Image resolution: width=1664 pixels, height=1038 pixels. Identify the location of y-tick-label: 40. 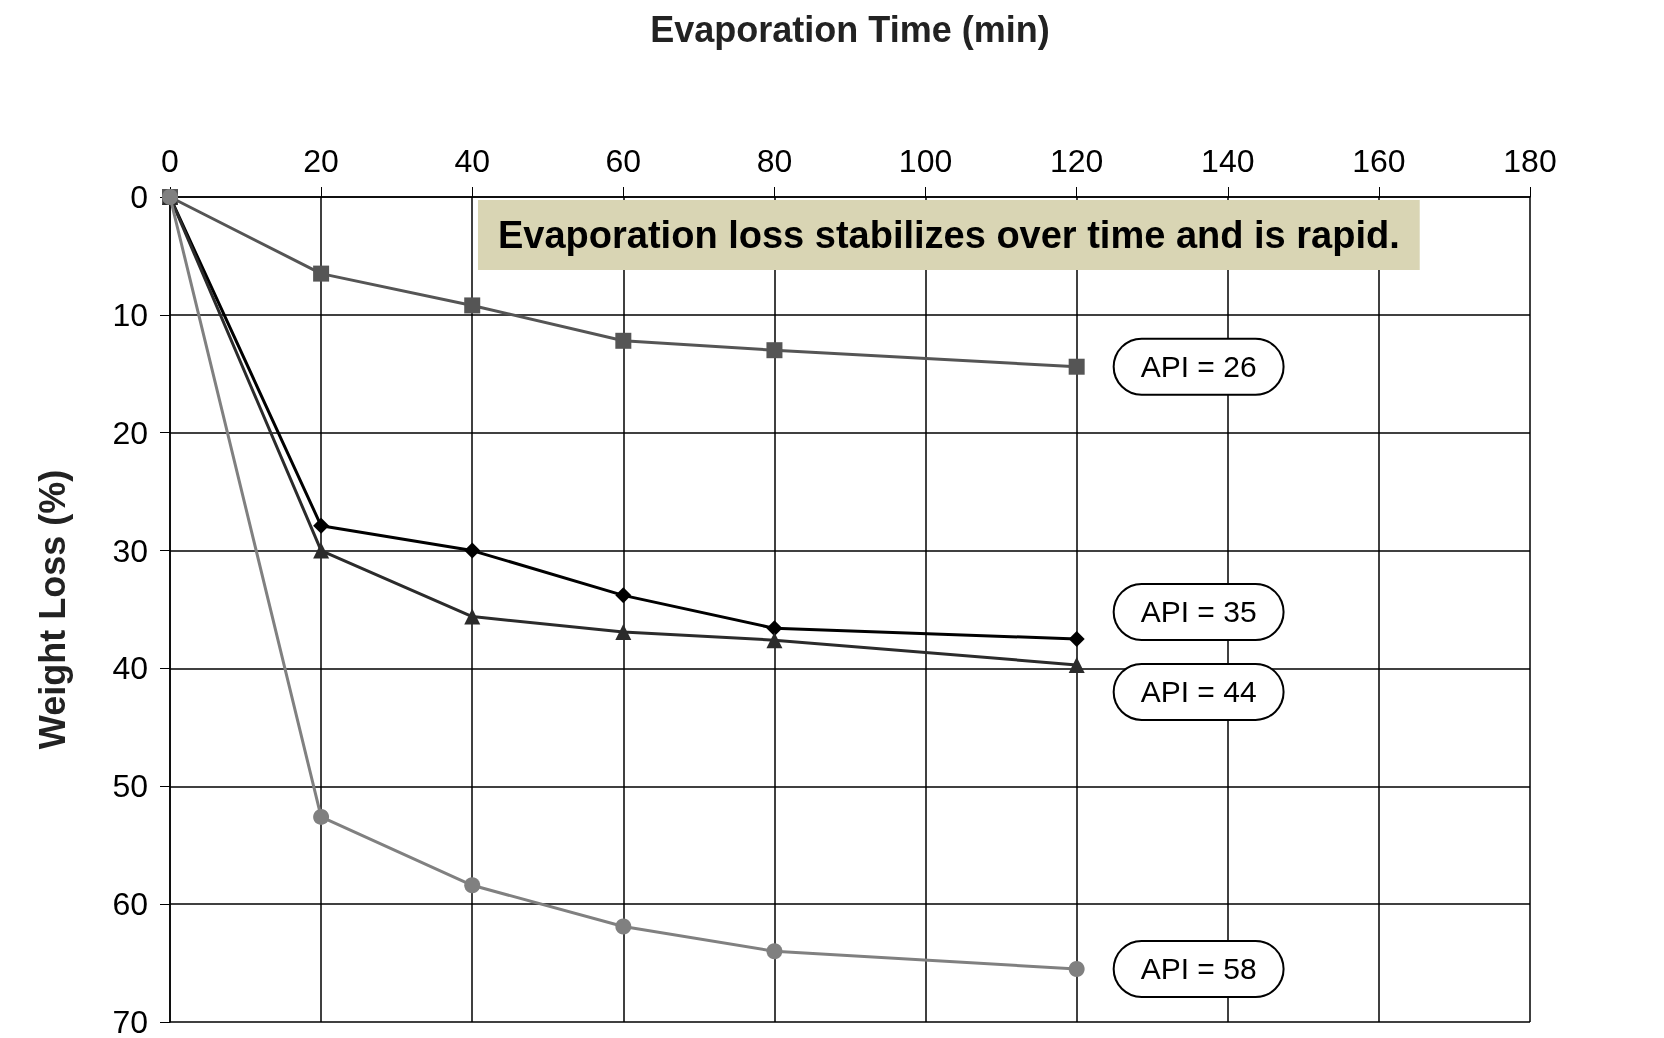
(130, 668).